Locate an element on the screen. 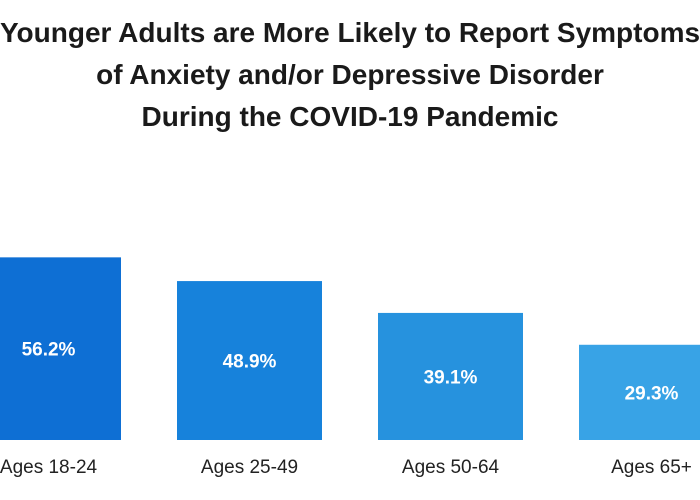  chart-title-line-3: During the COVID-19 Pandemic is located at coordinates (350, 116).